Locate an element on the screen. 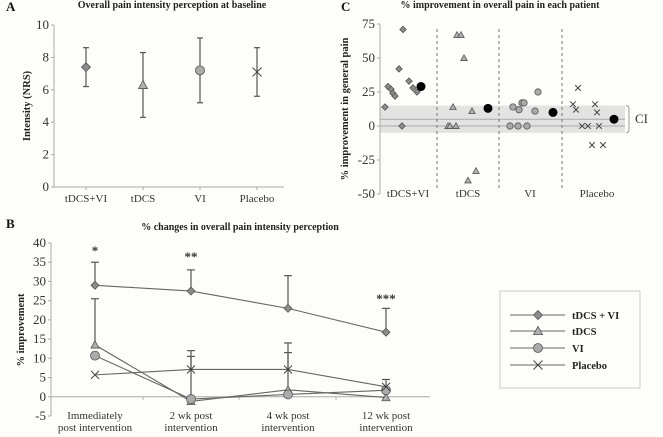  legend-label: VI is located at coordinates (578, 349).